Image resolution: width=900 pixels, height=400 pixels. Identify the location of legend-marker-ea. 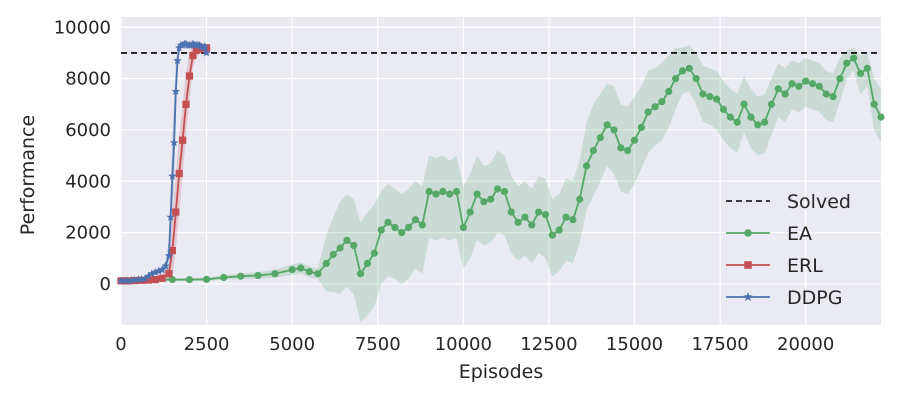
(748, 233).